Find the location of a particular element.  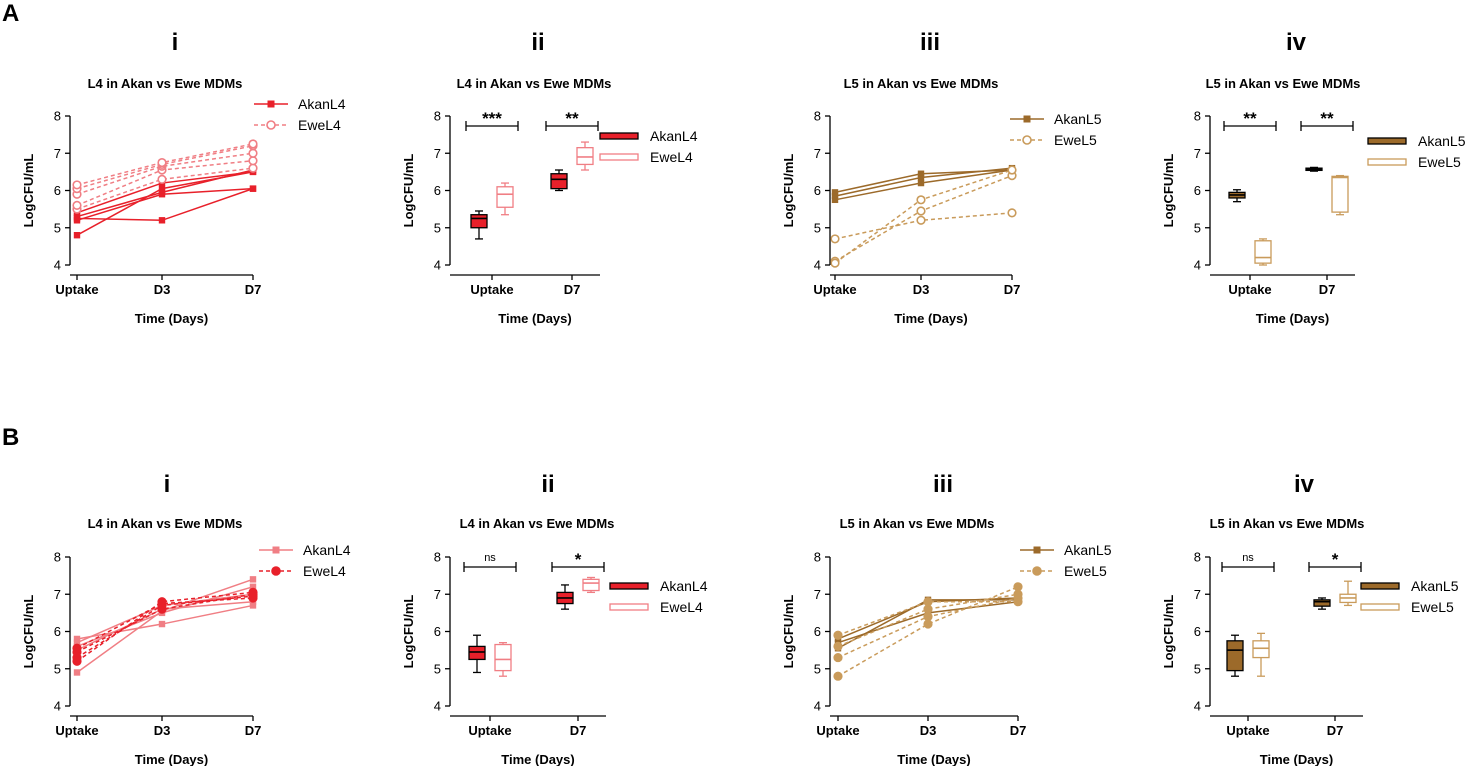

legend-label: AkanL4 is located at coordinates (322, 104).